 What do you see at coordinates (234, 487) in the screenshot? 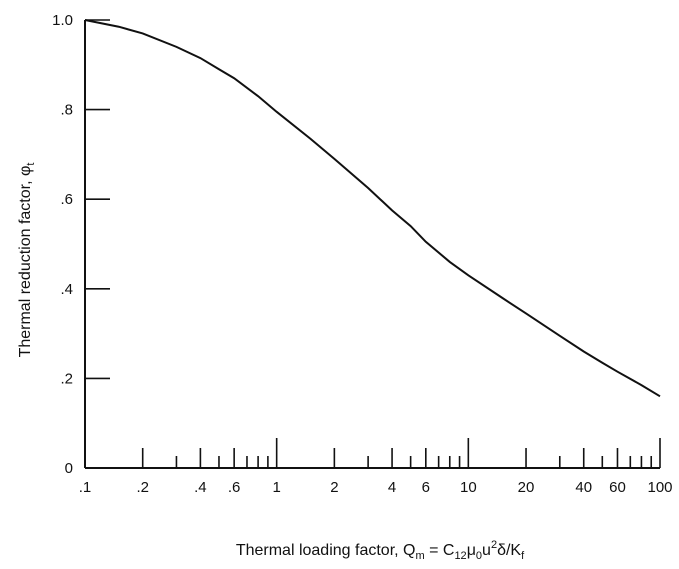
I see `x-tick-label: .6` at bounding box center [234, 487].